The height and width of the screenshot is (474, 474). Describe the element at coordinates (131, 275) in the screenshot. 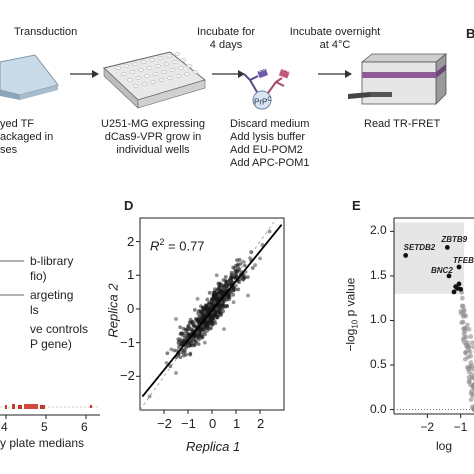

I see `y-tick-label: 1` at that location.